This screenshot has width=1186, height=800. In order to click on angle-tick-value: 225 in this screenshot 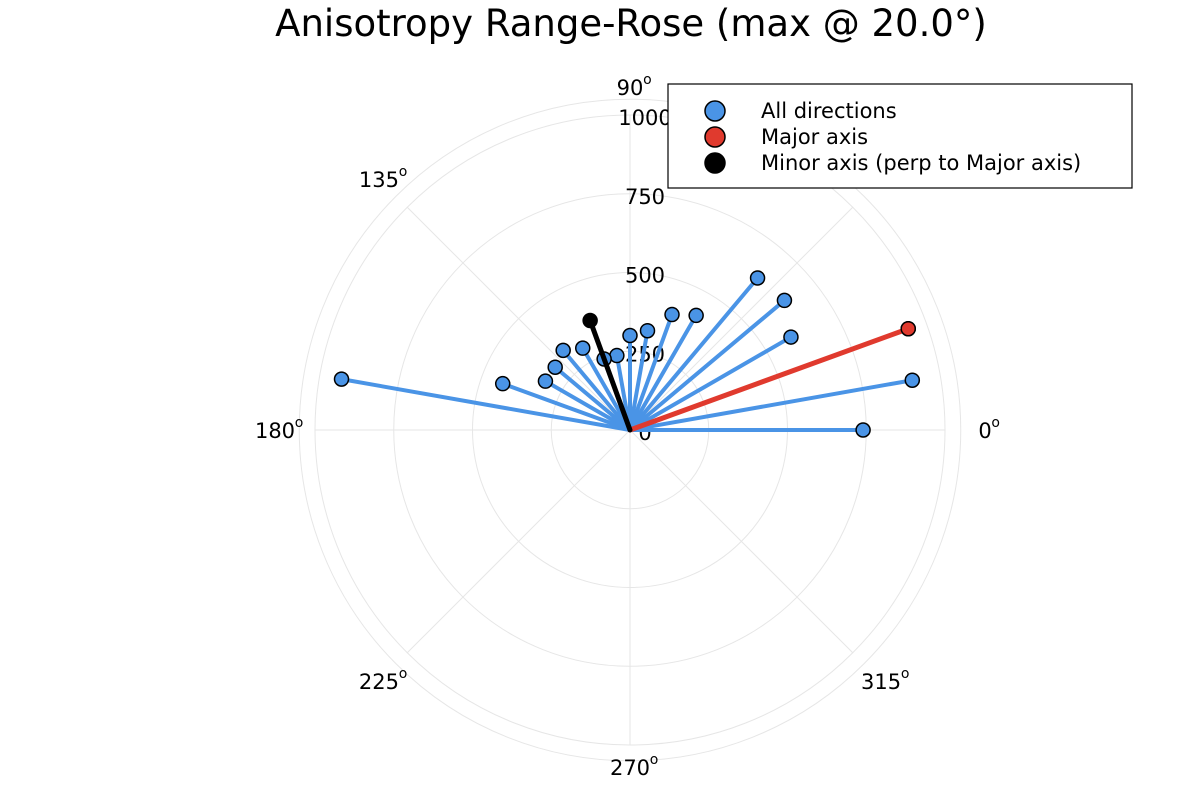, I will do `click(379, 682)`.